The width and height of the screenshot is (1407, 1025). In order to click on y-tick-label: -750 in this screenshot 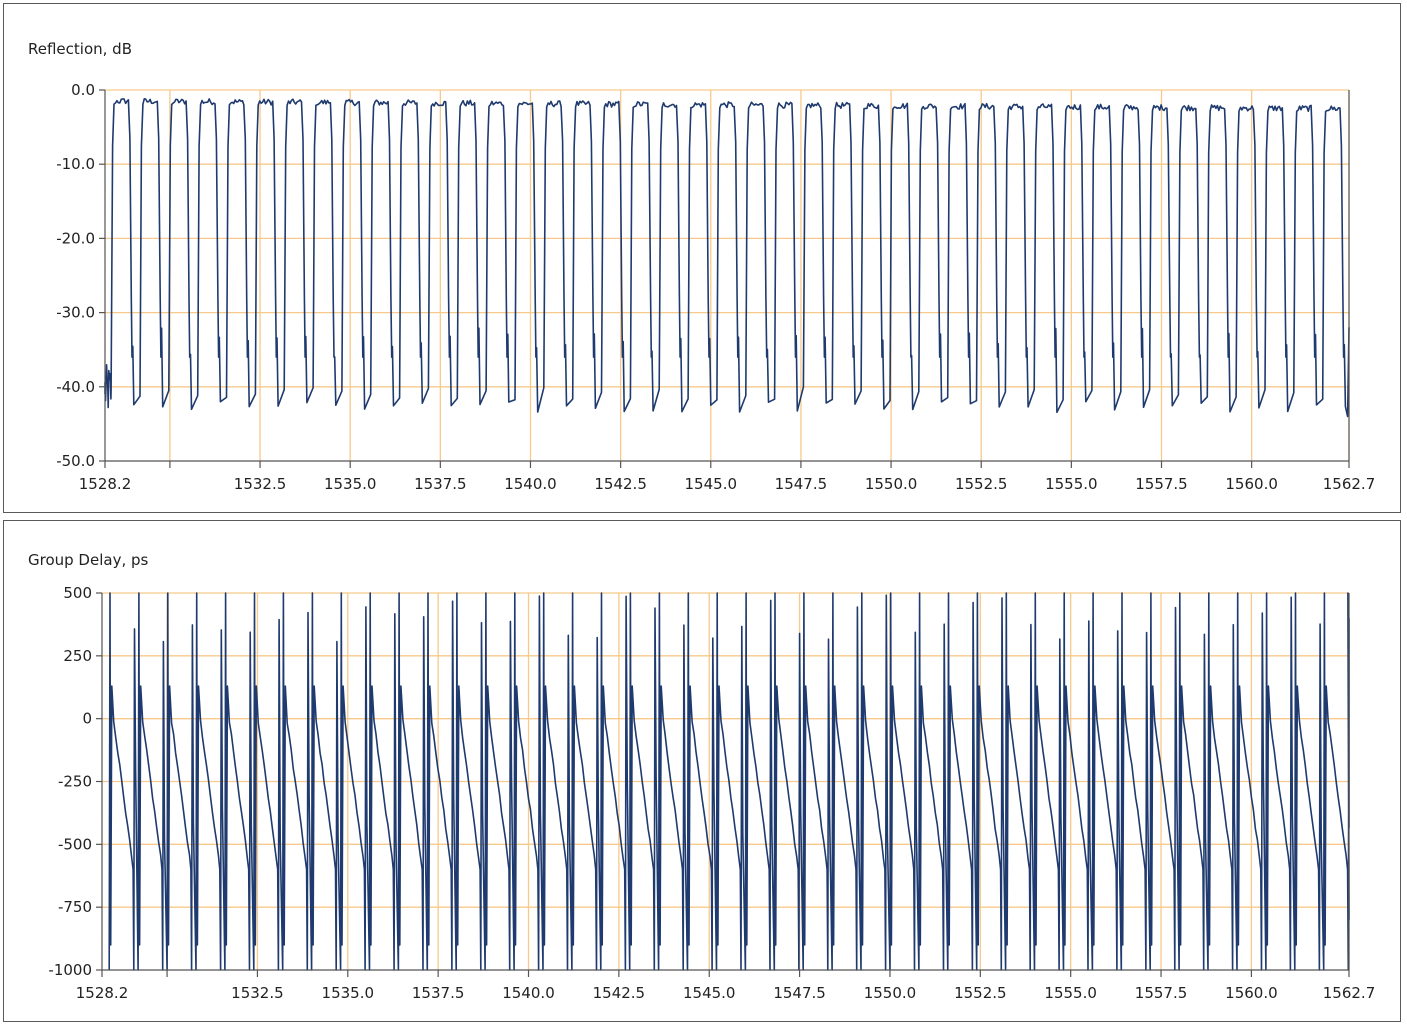, I will do `click(75, 907)`.